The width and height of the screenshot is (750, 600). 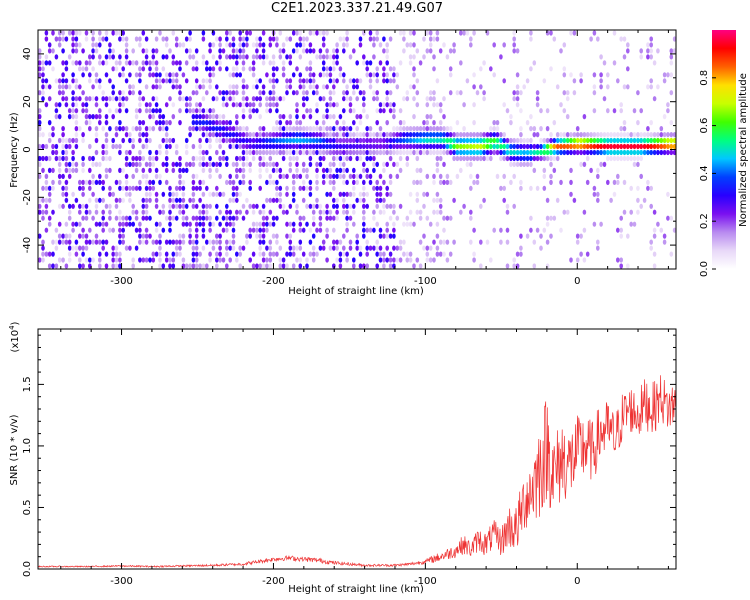 I want to click on spectrogram-y-tick-label: -40, so click(x=27, y=245).